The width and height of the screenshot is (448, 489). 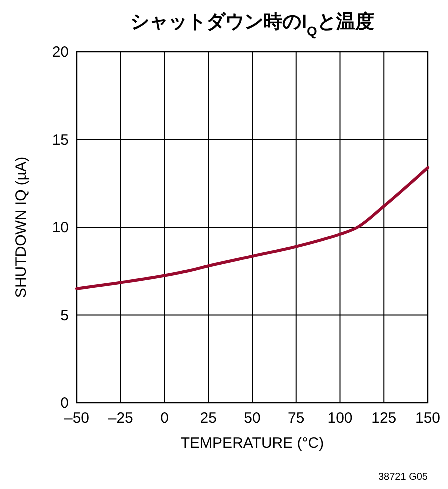 I want to click on x-tick-label: 100, so click(x=340, y=418).